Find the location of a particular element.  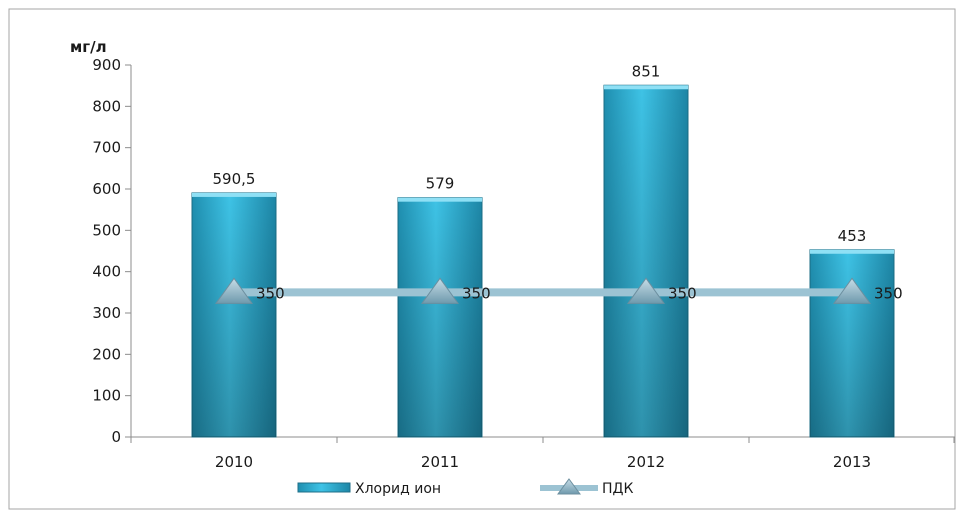

y-tick-label: 700 is located at coordinates (106, 148).